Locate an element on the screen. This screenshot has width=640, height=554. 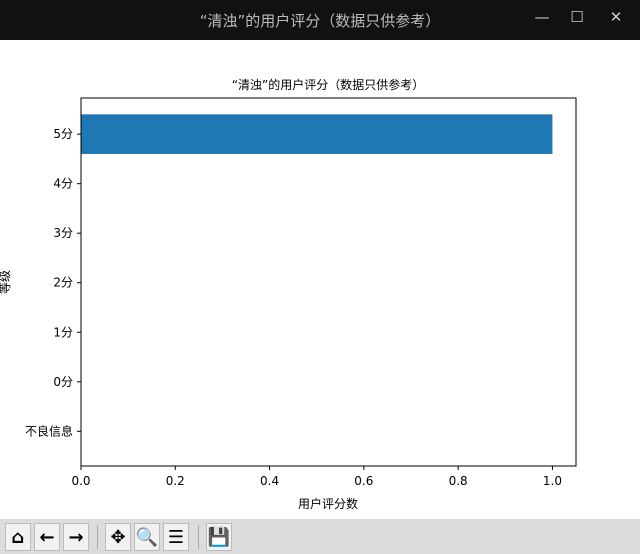
window-titlebar: “清浊”的用户评分（数据只供参考） — ☐ ✕ is located at coordinates (320, 20).